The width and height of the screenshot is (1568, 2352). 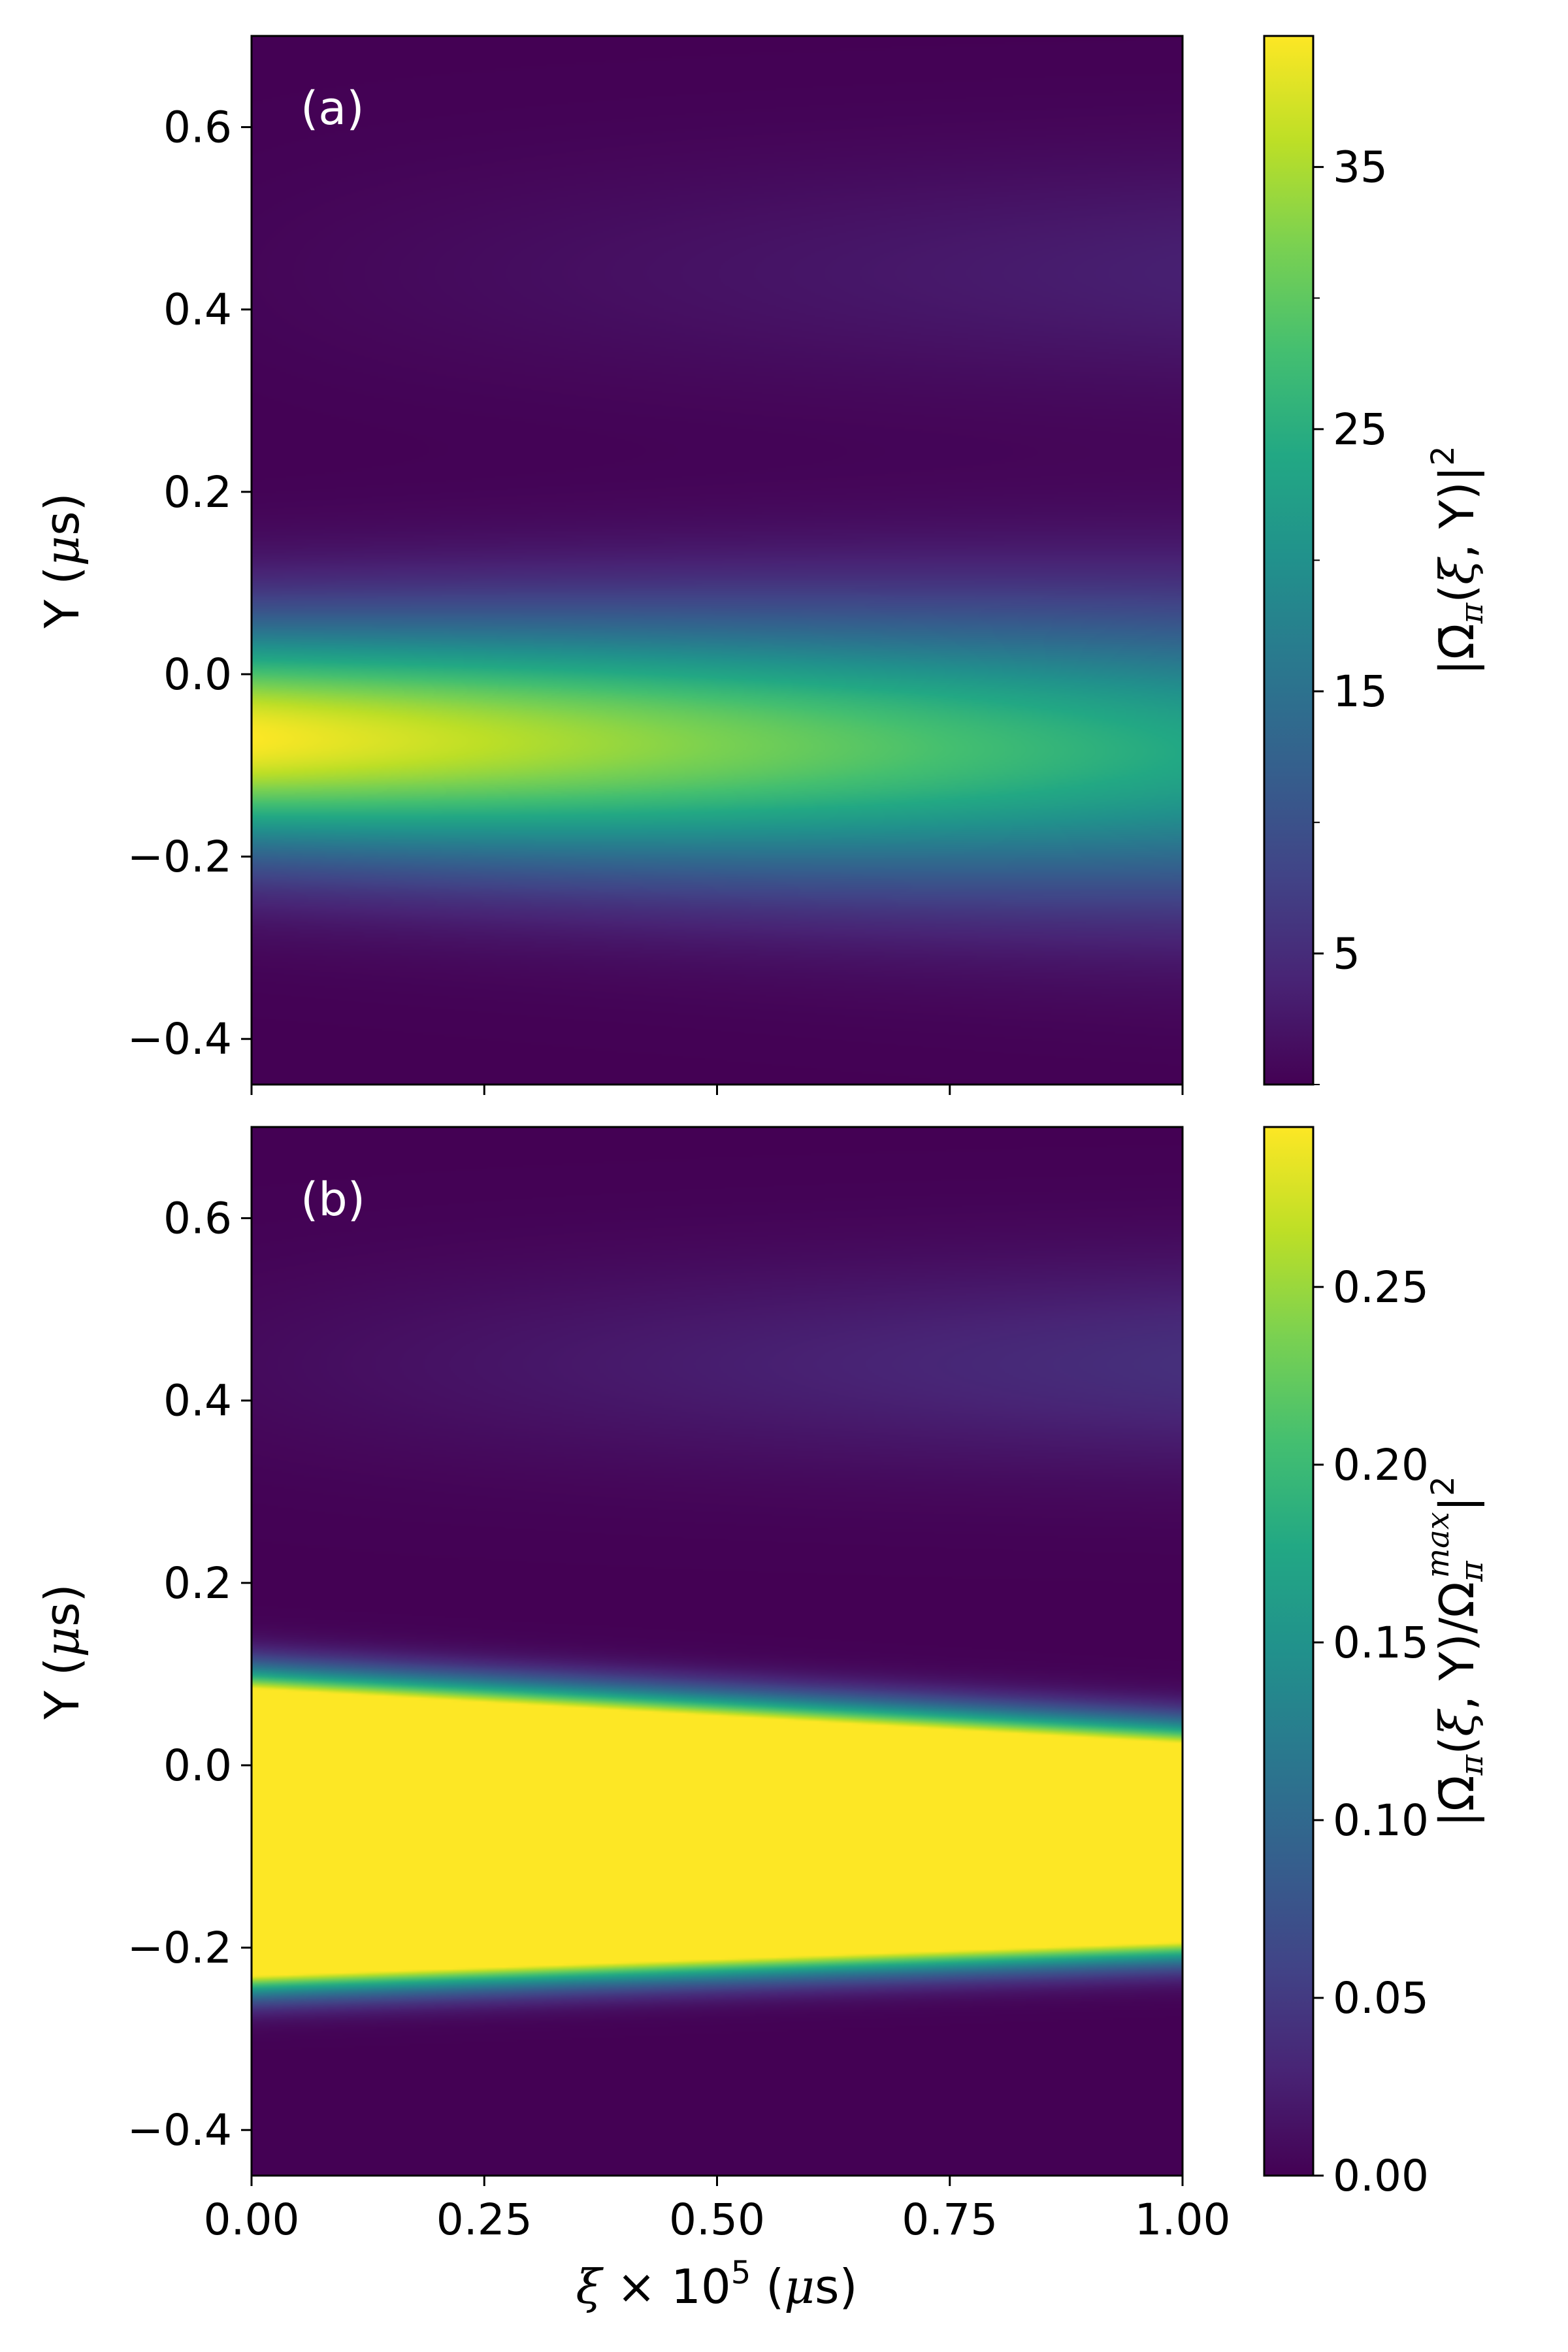 What do you see at coordinates (1457, 560) in the screenshot?
I see `colorbar-label-a: |Ω̄π(ξ, Y)|2` at bounding box center [1457, 560].